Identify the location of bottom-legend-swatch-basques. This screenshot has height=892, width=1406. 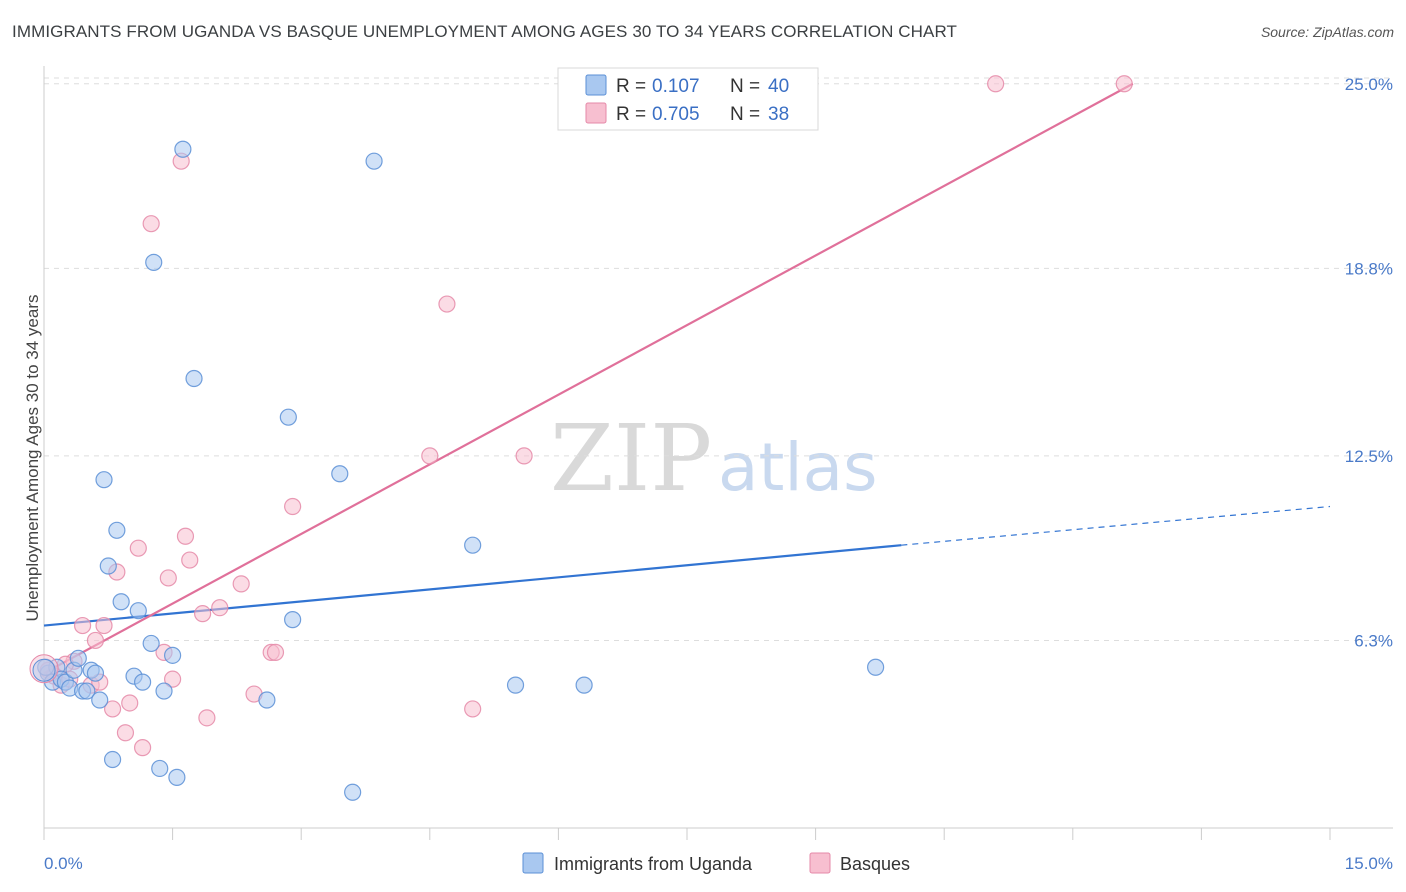
(820, 863).